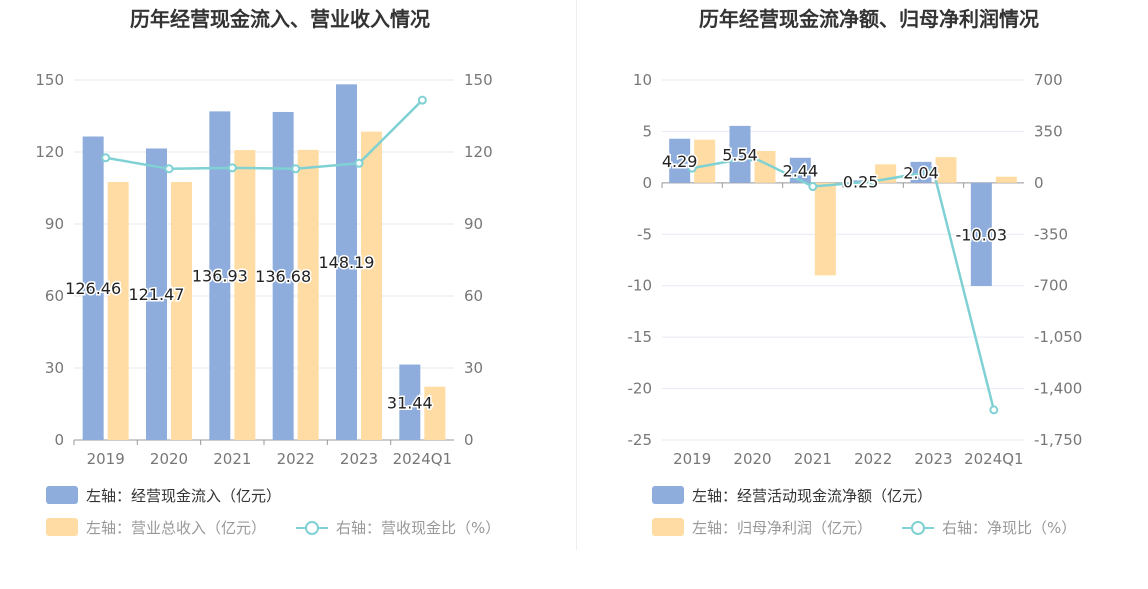  What do you see at coordinates (782, 528) in the screenshot?
I see `legend-label-secondary: 左轴：归母净利润（亿元）` at bounding box center [782, 528].